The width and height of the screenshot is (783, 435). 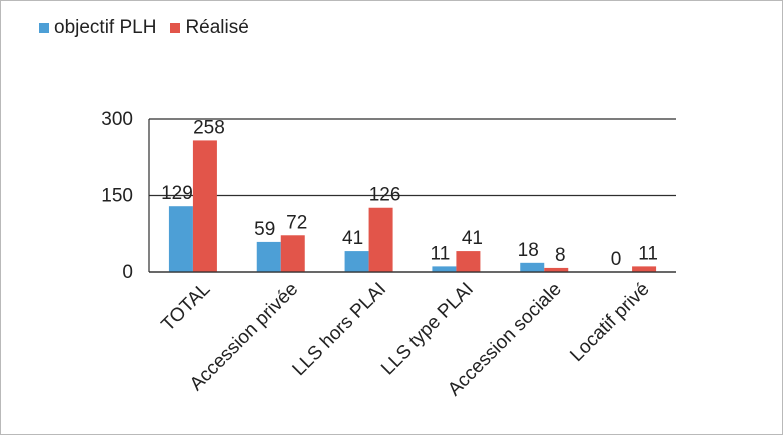 What do you see at coordinates (644, 269) in the screenshot?
I see `bar-realise-locatif-priv-` at bounding box center [644, 269].